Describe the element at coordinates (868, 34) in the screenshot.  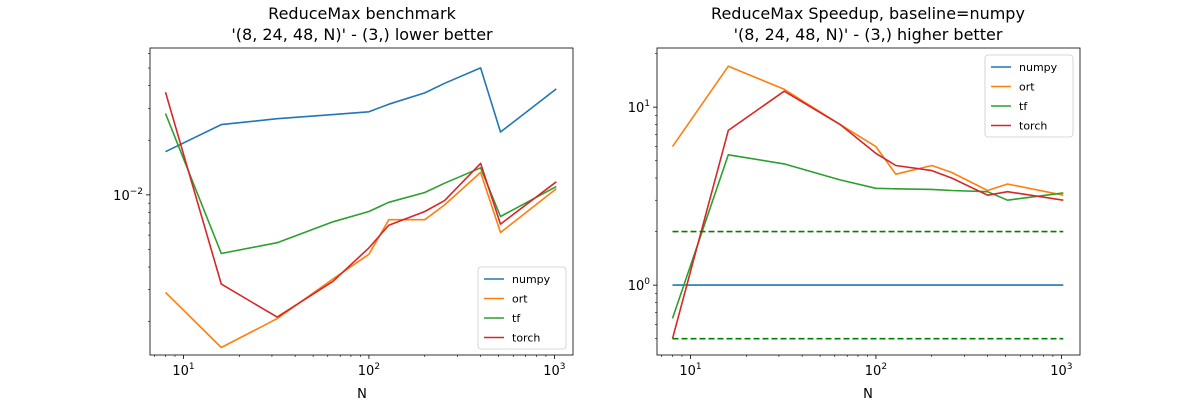
I see `chart-title-line2: '(8, 24, 48, N)' - (3,) higher better` at that location.